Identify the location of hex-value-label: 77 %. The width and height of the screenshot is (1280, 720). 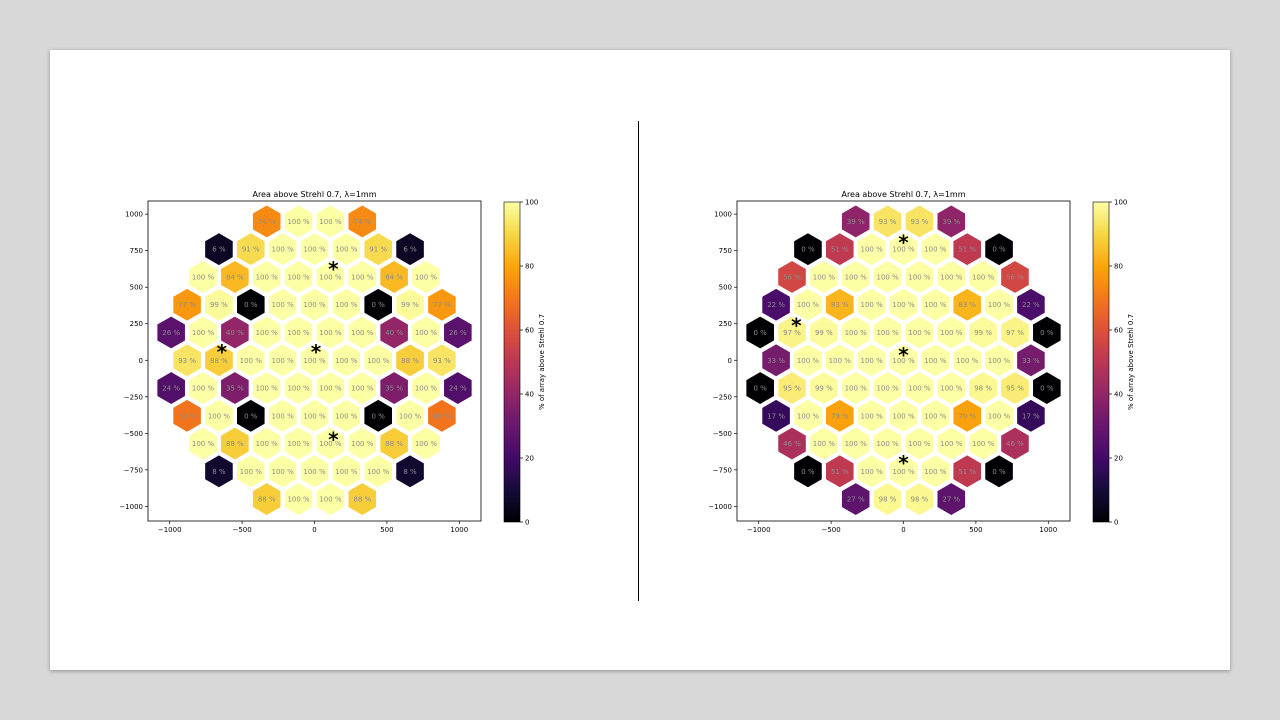
(442, 305).